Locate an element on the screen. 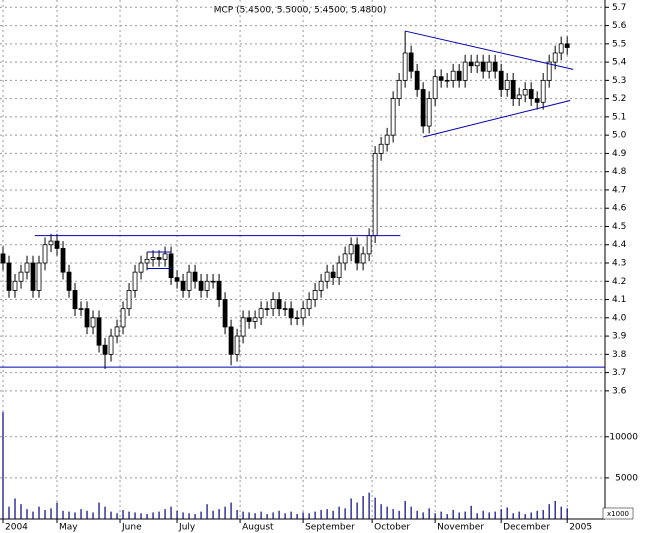 The height and width of the screenshot is (533, 646). x-tick-label: October is located at coordinates (392, 528).